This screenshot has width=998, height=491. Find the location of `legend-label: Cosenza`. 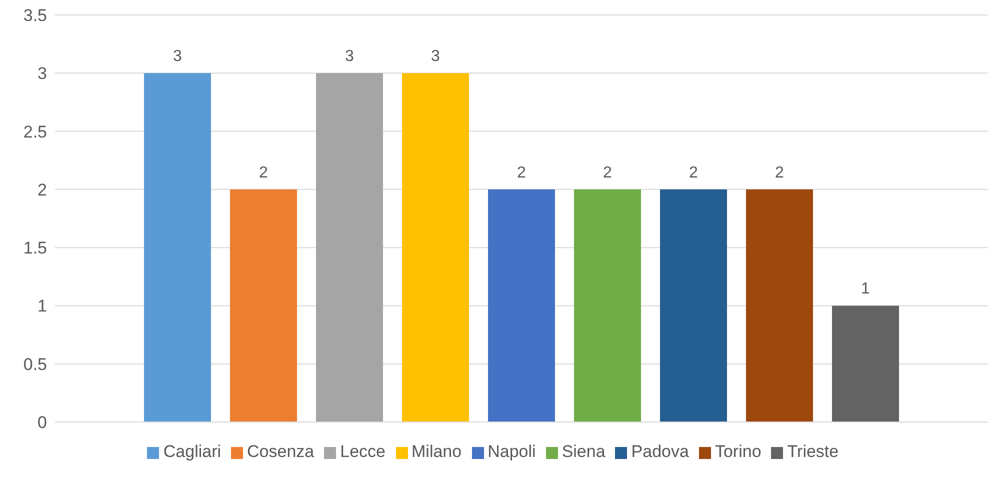

legend-label: Cosenza is located at coordinates (280, 451).